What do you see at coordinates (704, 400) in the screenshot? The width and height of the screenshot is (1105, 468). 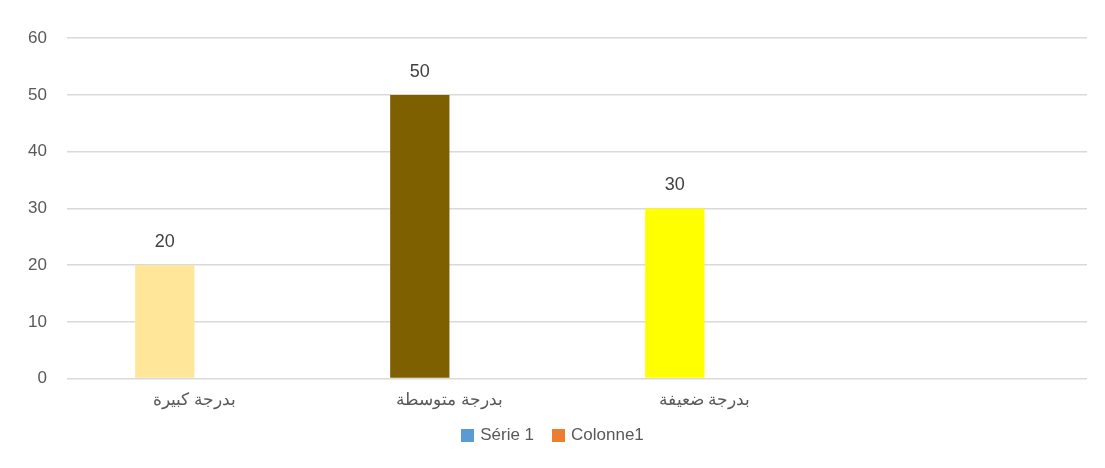 I see `x-tick-label: بدرجة ضعيفة` at bounding box center [704, 400].